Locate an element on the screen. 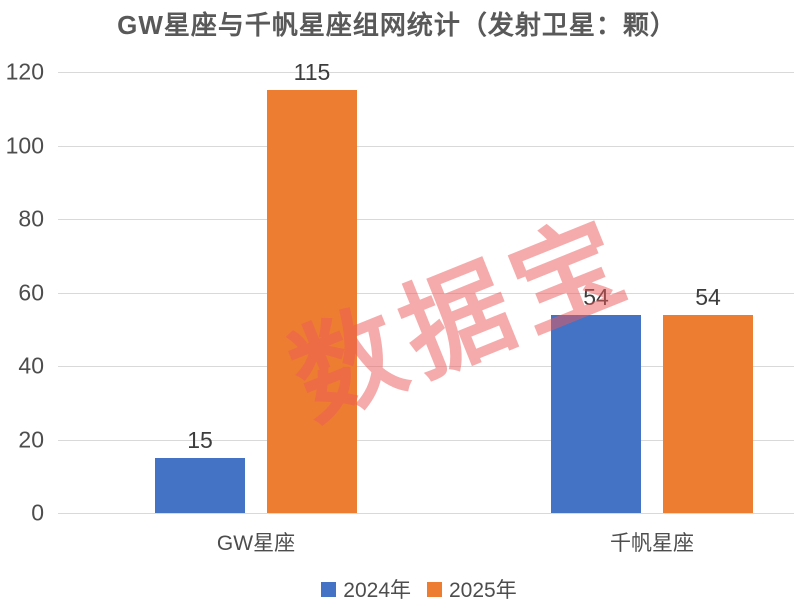 The height and width of the screenshot is (608, 794). value-label: 115 is located at coordinates (312, 72).